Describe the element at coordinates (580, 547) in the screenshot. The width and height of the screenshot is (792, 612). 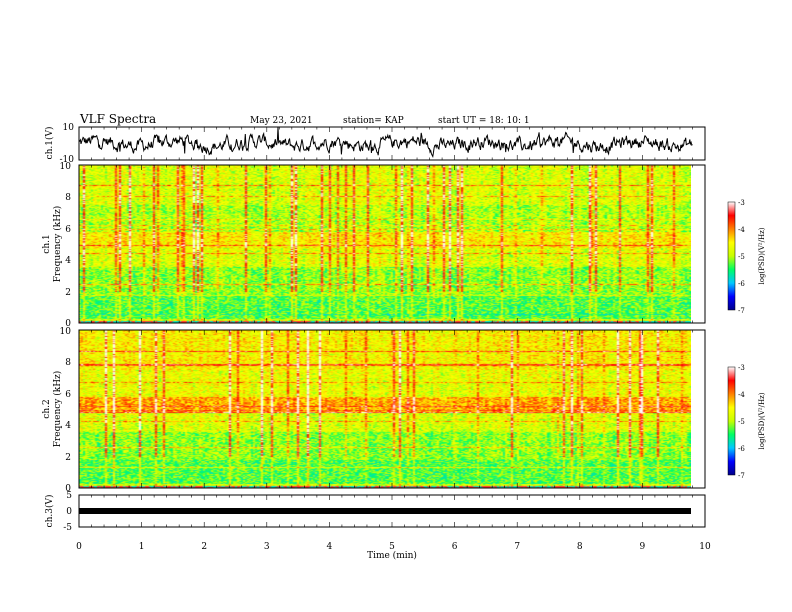
I see `xtick-8: 8` at that location.